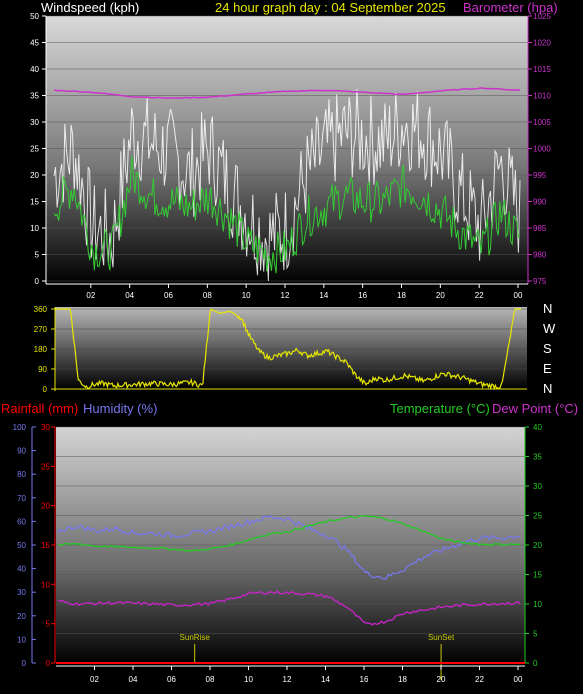 This screenshot has height=694, width=583. What do you see at coordinates (537, 545) in the screenshot?
I see `temperature-tick-label: 20` at bounding box center [537, 545].